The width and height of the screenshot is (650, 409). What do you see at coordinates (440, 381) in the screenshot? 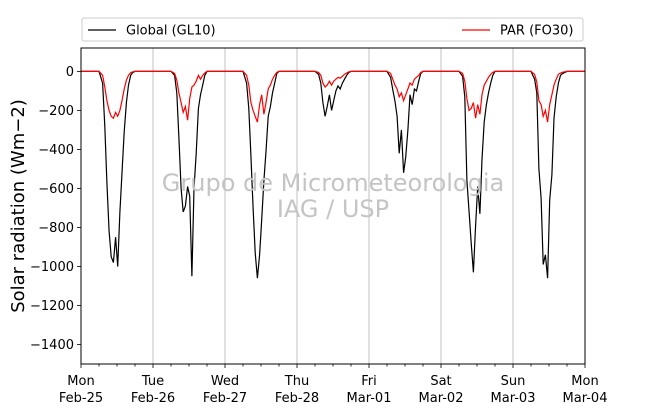
I see `x-tick-label-day: Sat` at bounding box center [440, 381].